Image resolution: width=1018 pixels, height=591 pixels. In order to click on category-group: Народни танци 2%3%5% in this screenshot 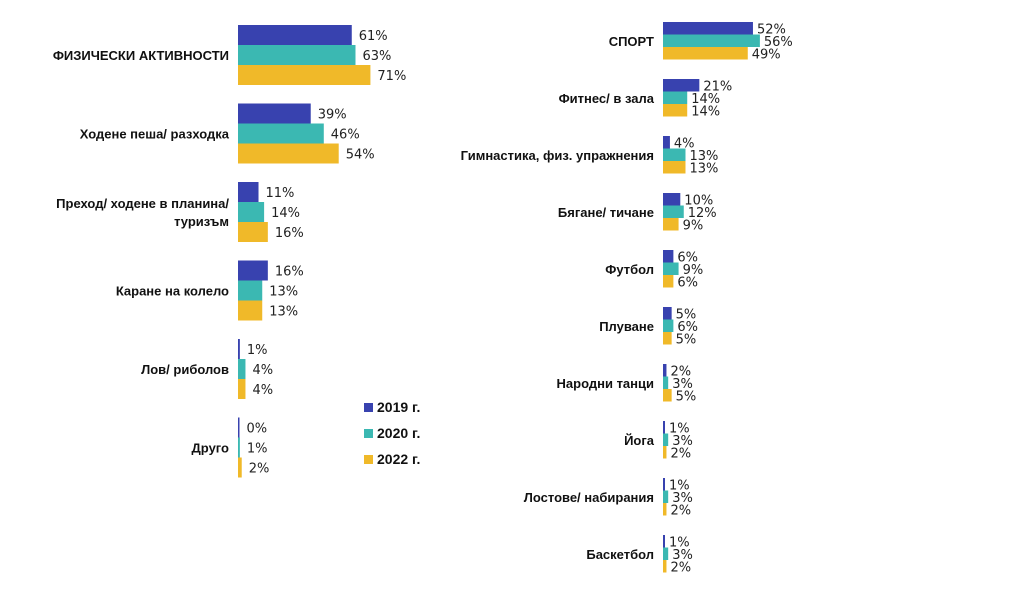, I will do `click(627, 384)`.